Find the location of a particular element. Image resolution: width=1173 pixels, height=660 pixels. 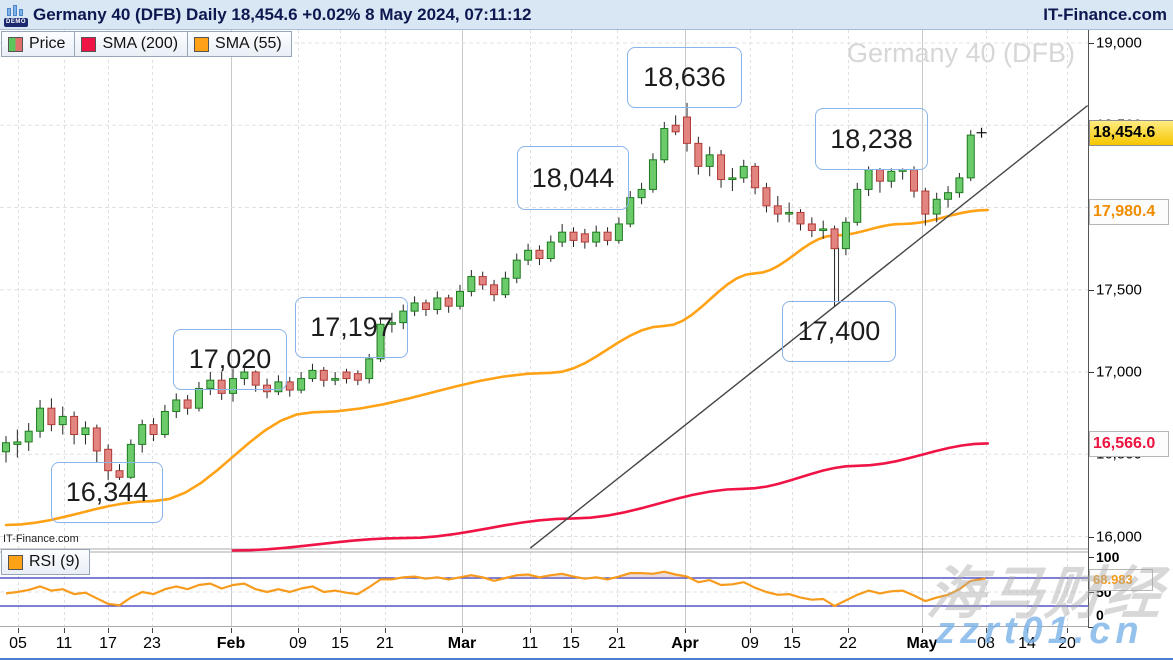

legend-price-label: Price is located at coordinates (47, 43).